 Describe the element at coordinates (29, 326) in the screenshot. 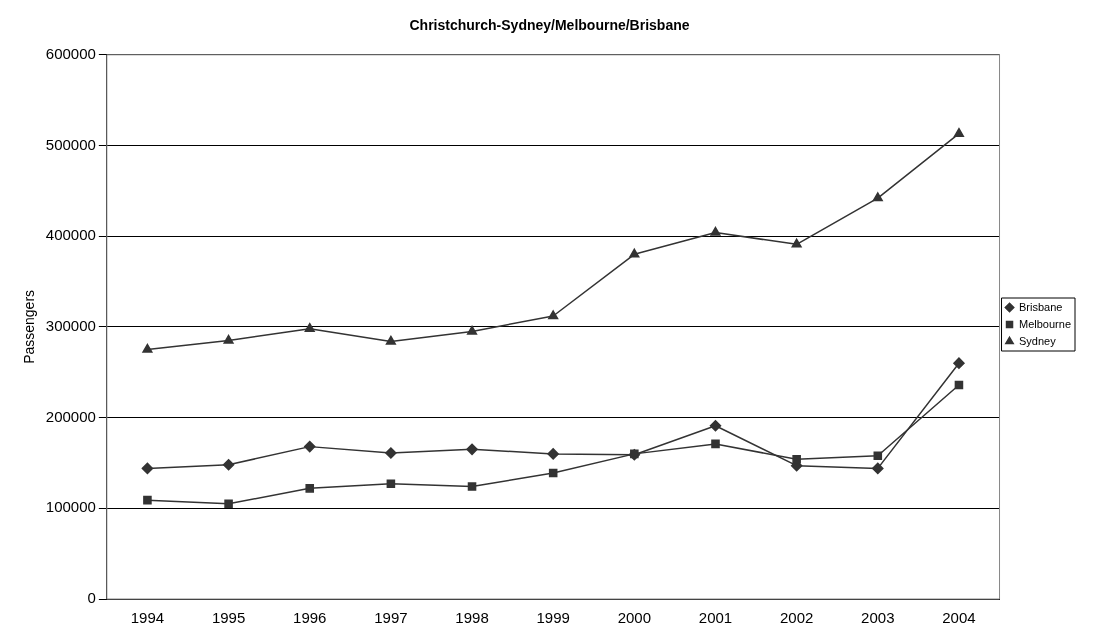

I see `y-axis-title: Passengers` at that location.